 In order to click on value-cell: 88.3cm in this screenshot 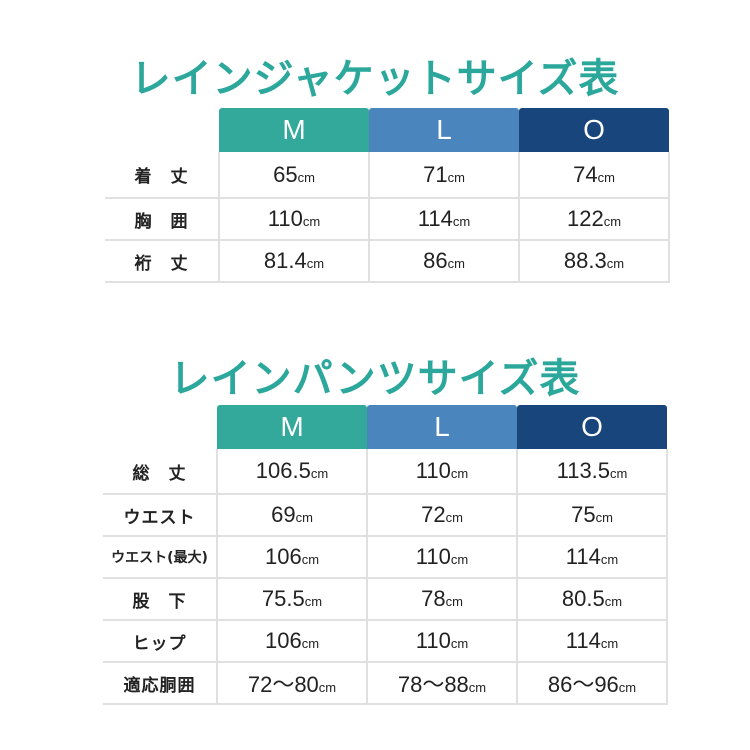, I will do `click(594, 261)`.